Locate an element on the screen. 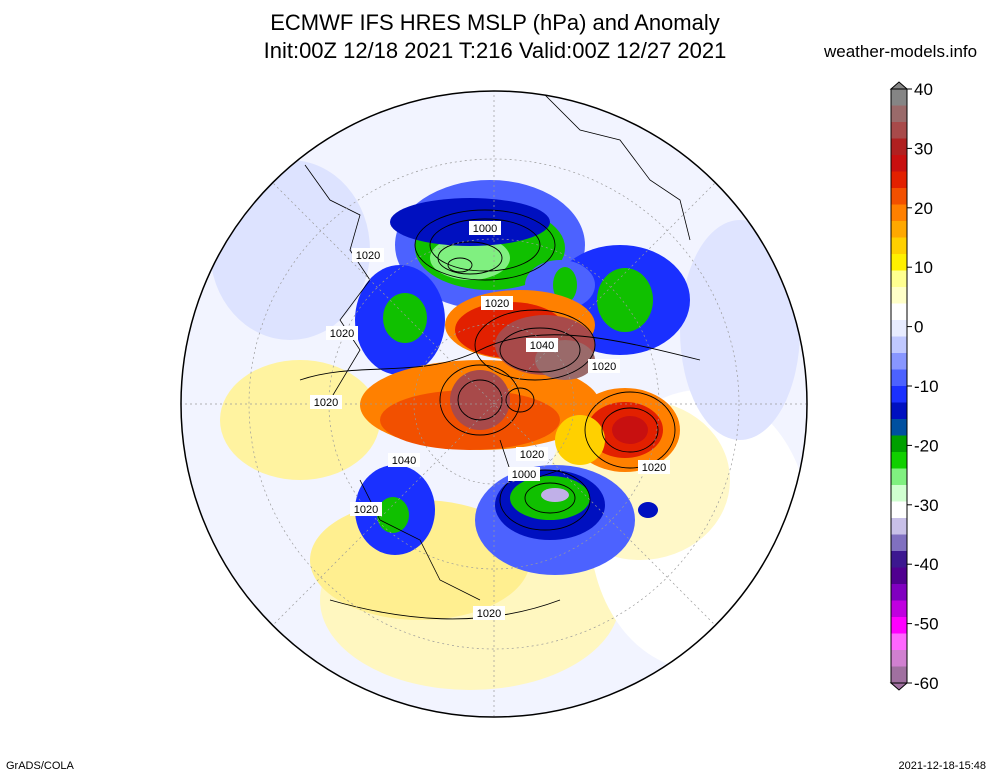 This screenshot has height=779, width=1000. render-timestamp: 2021-12-18-15:48 is located at coordinates (942, 766).